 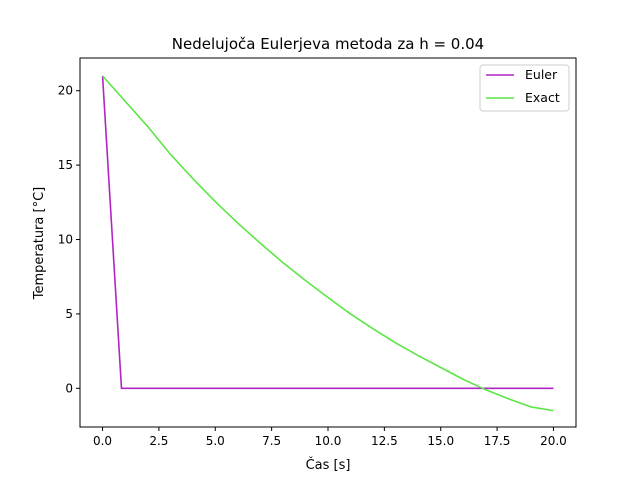 What do you see at coordinates (65, 91) in the screenshot?
I see `y-tick-label: 20` at bounding box center [65, 91].